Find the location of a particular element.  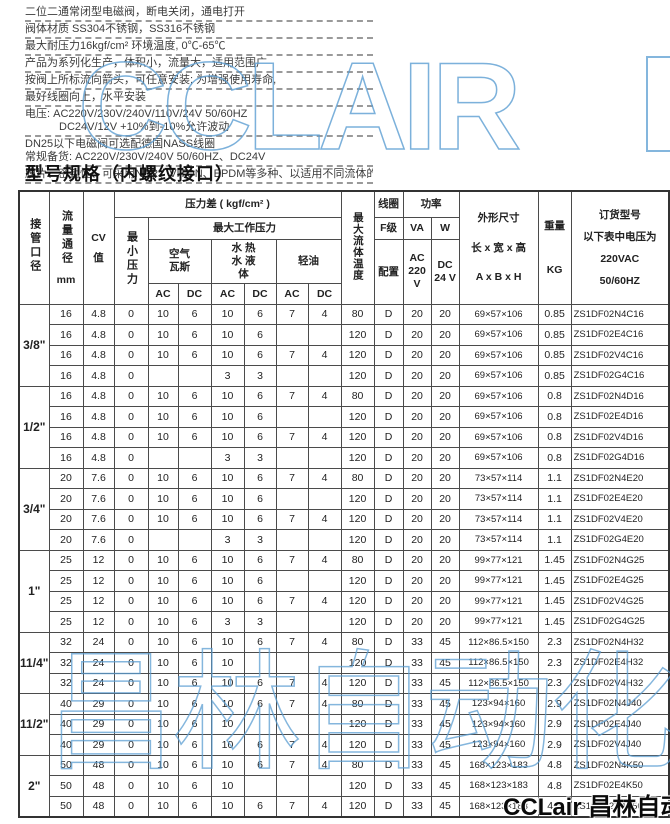

header-va: VA is located at coordinates (417, 228).